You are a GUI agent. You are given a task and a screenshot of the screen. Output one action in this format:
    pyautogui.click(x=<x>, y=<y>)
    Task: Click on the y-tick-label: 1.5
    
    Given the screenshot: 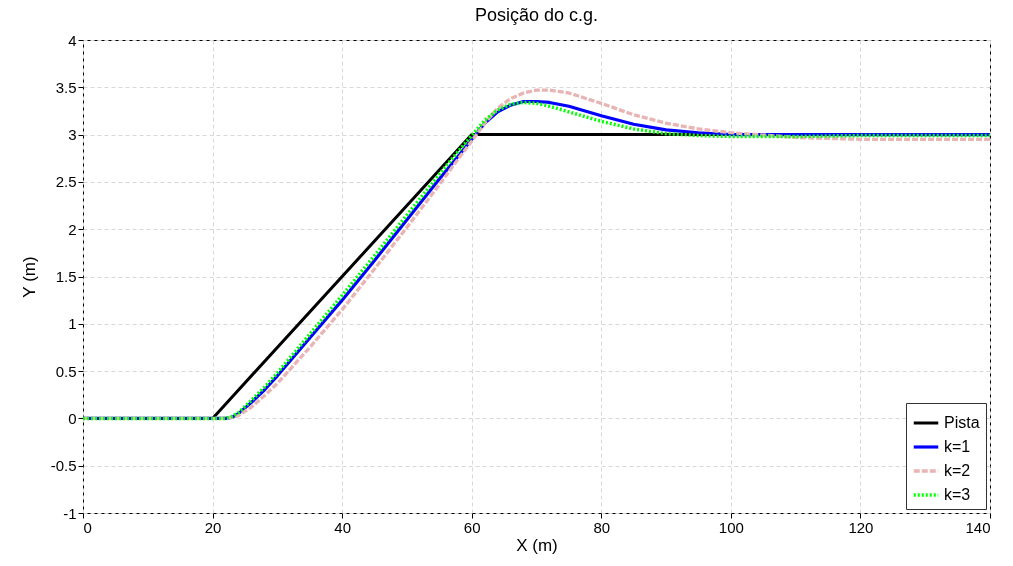 What is the action you would take?
    pyautogui.click(x=66, y=276)
    